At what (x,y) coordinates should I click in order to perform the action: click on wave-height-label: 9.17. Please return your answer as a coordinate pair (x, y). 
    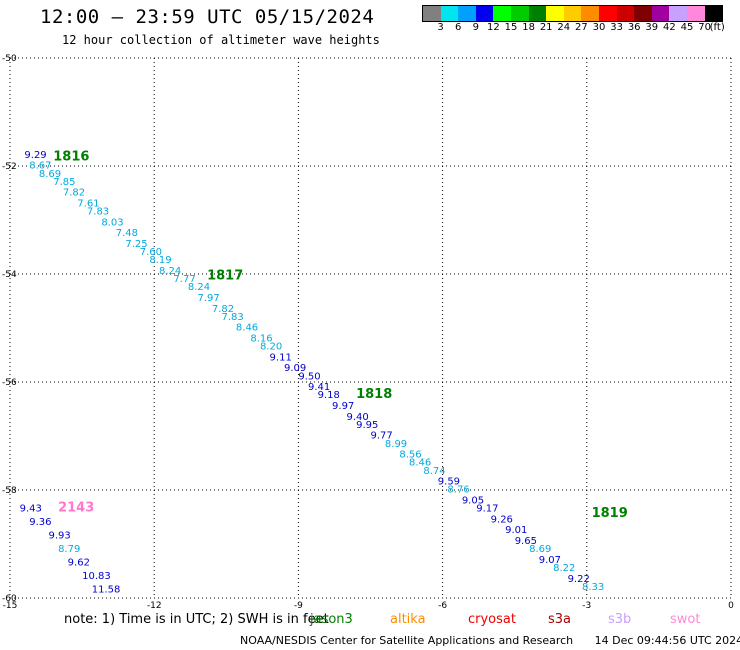
    Looking at the image, I should click on (487, 509).